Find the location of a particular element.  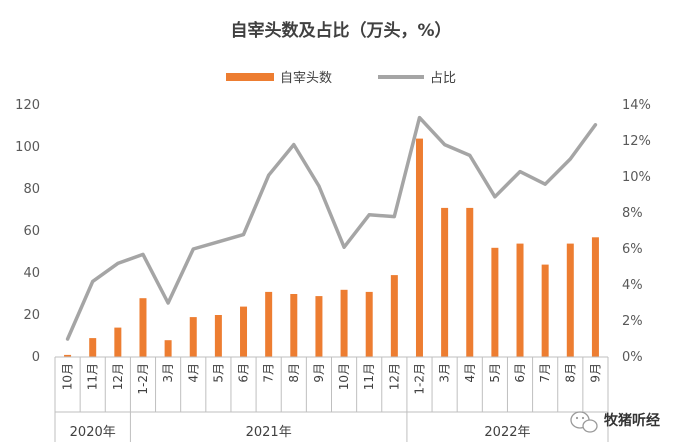

chart-title: 自宰头数及占比（万头，%） is located at coordinates (340, 30).